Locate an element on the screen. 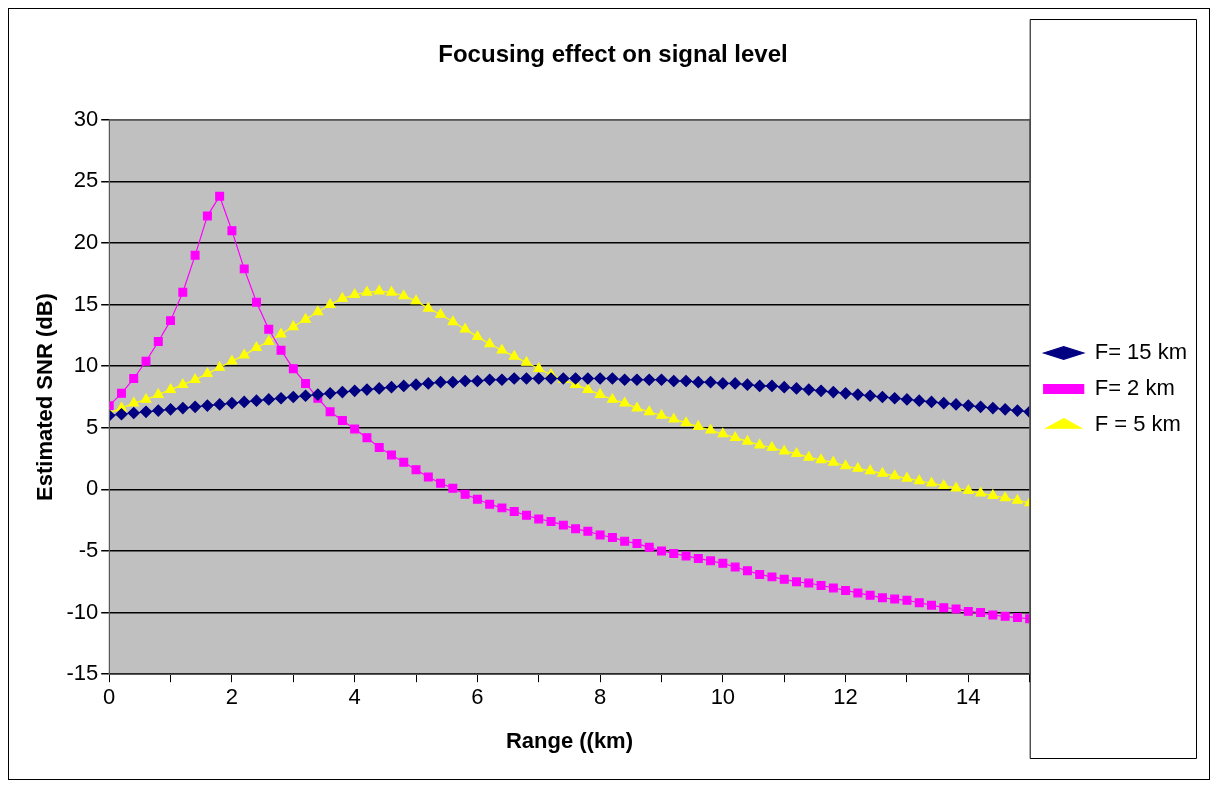 This screenshot has width=1222, height=794. legend-label: F= 15 km is located at coordinates (1140, 352).